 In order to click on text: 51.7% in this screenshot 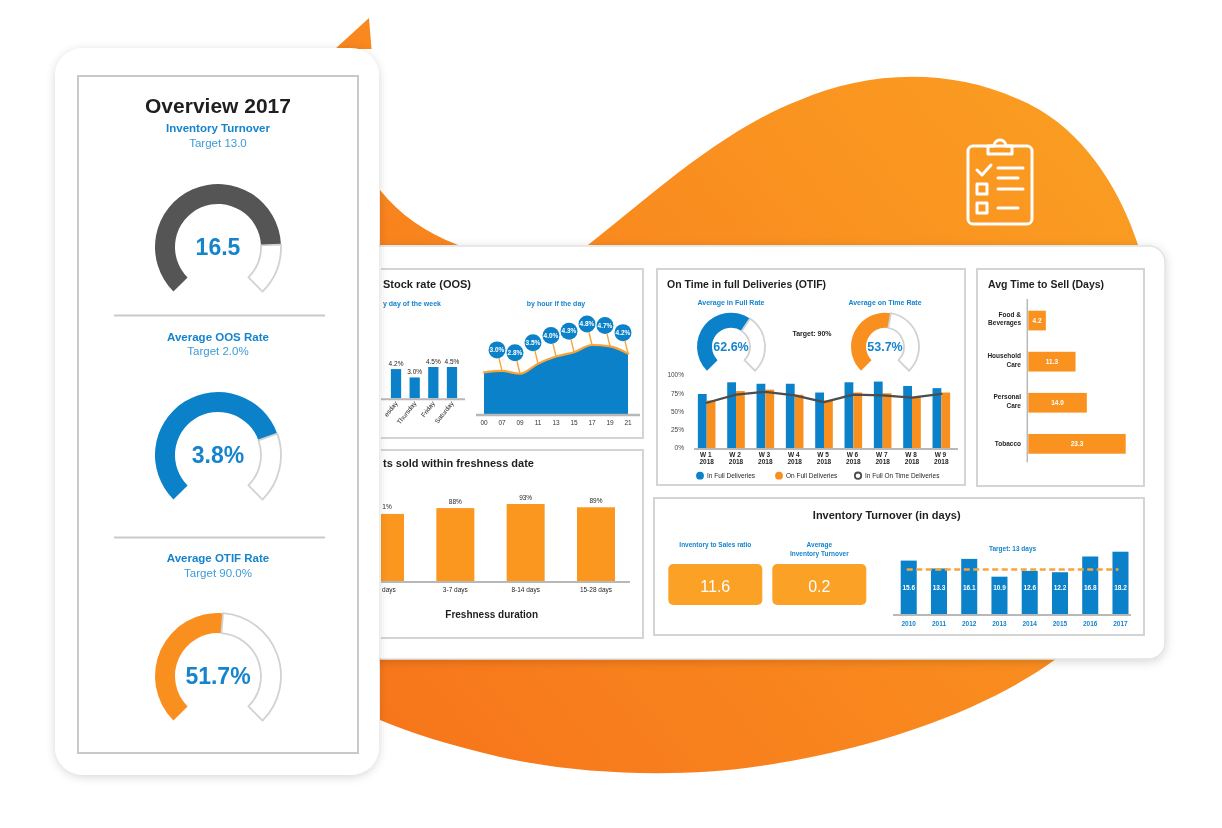, I will do `click(218, 676)`.